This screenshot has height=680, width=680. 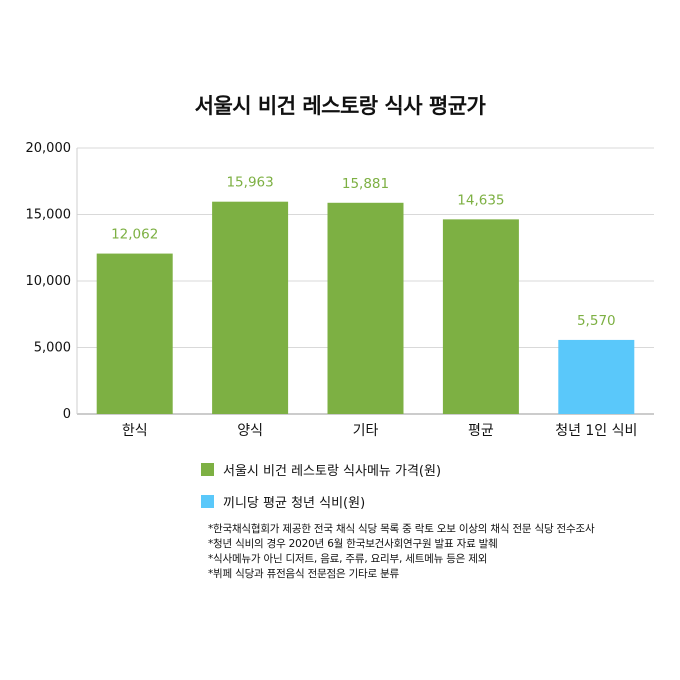 What do you see at coordinates (348, 559) in the screenshot?
I see `footnote: *식사메뉴가 아닌 디저트, 음료, 주류, 요리부, 세트메뉴 등은 제외` at bounding box center [348, 559].